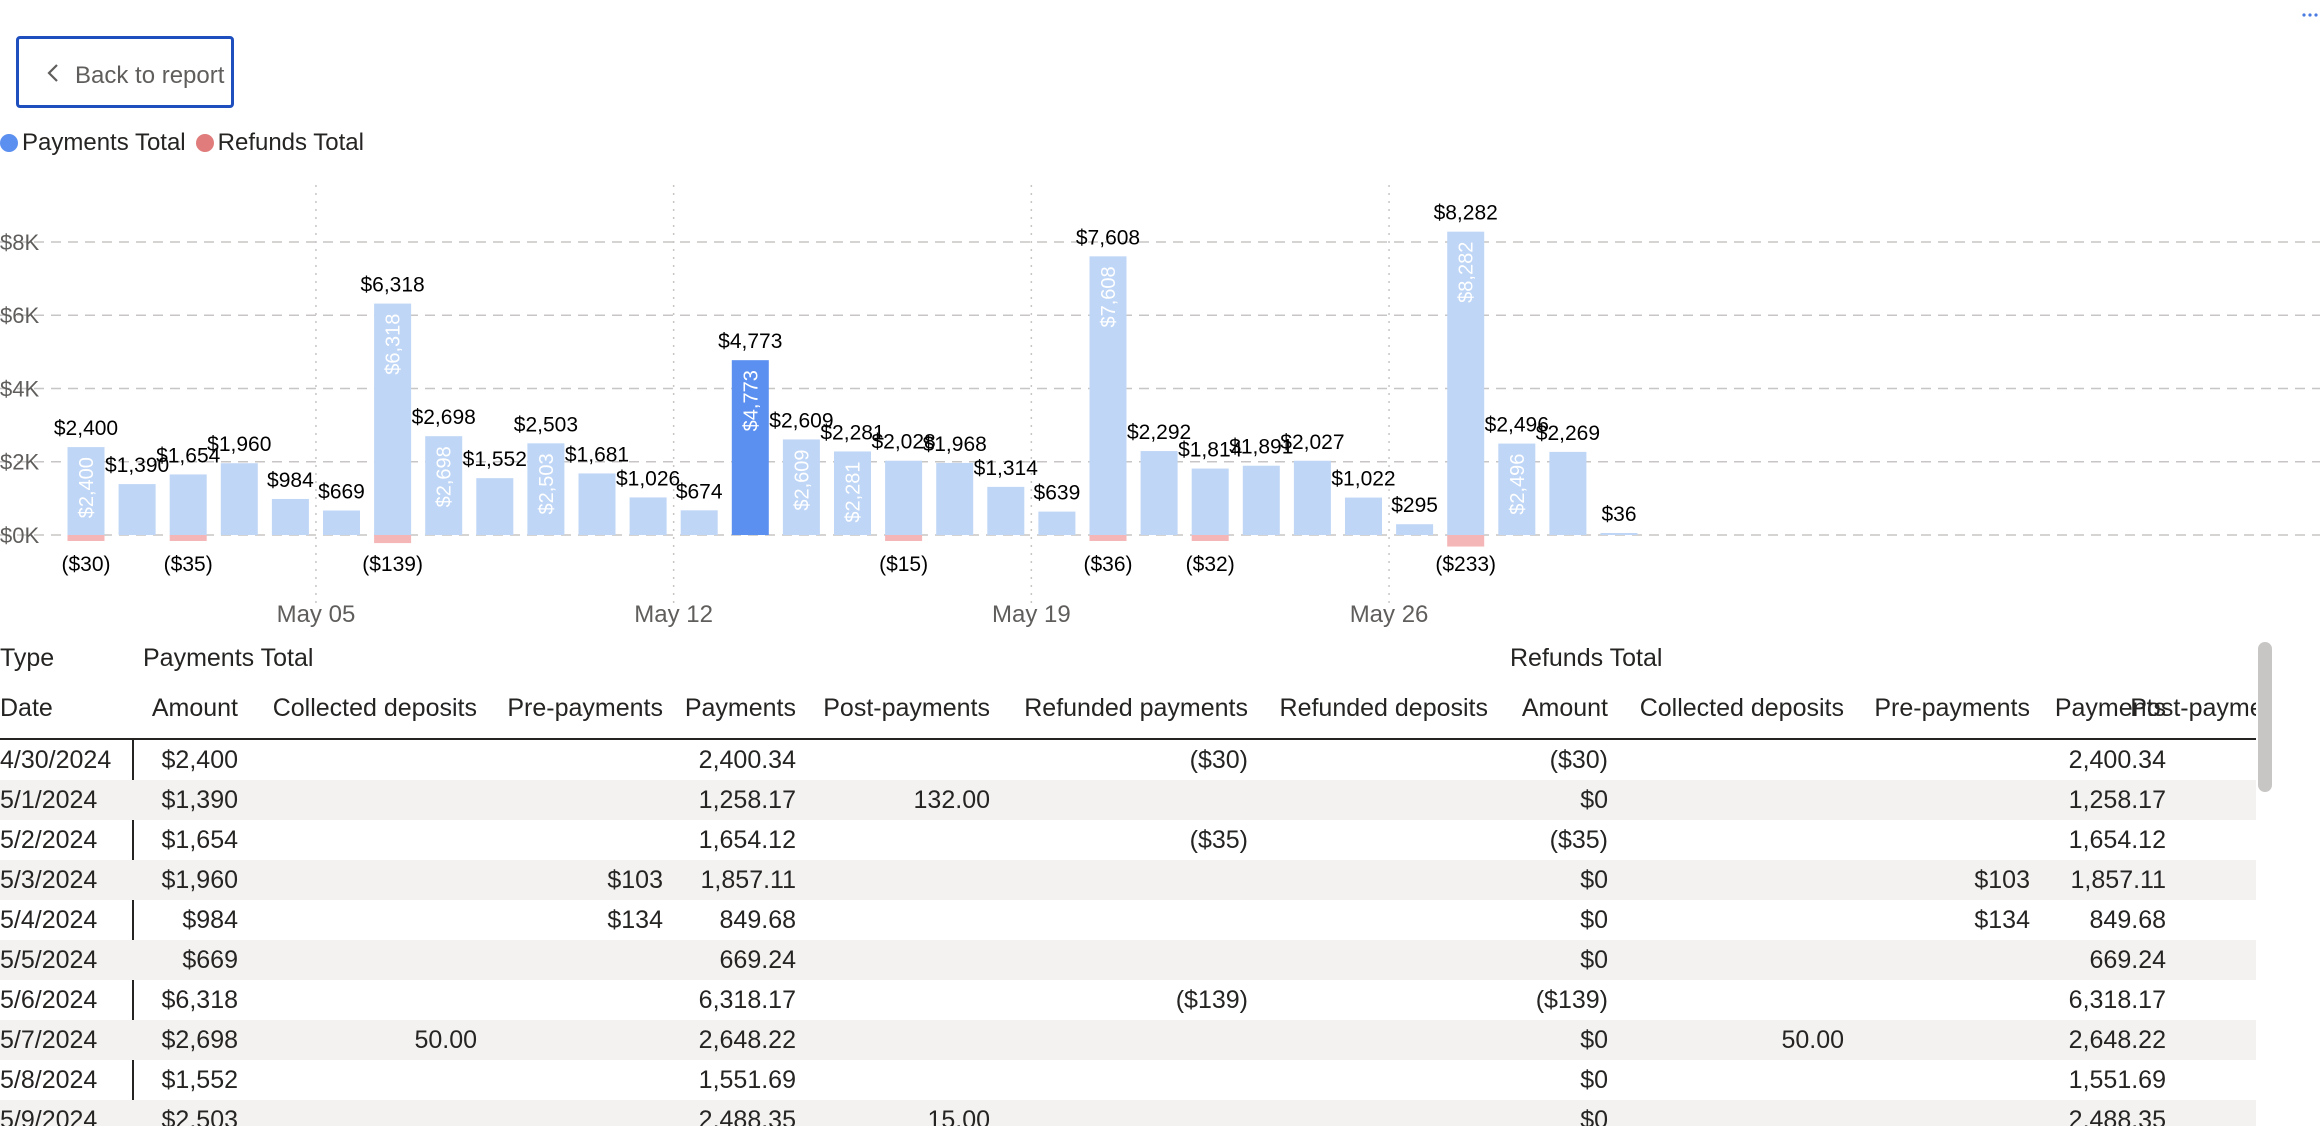  I want to click on table-header-divider, so click(1128, 739).